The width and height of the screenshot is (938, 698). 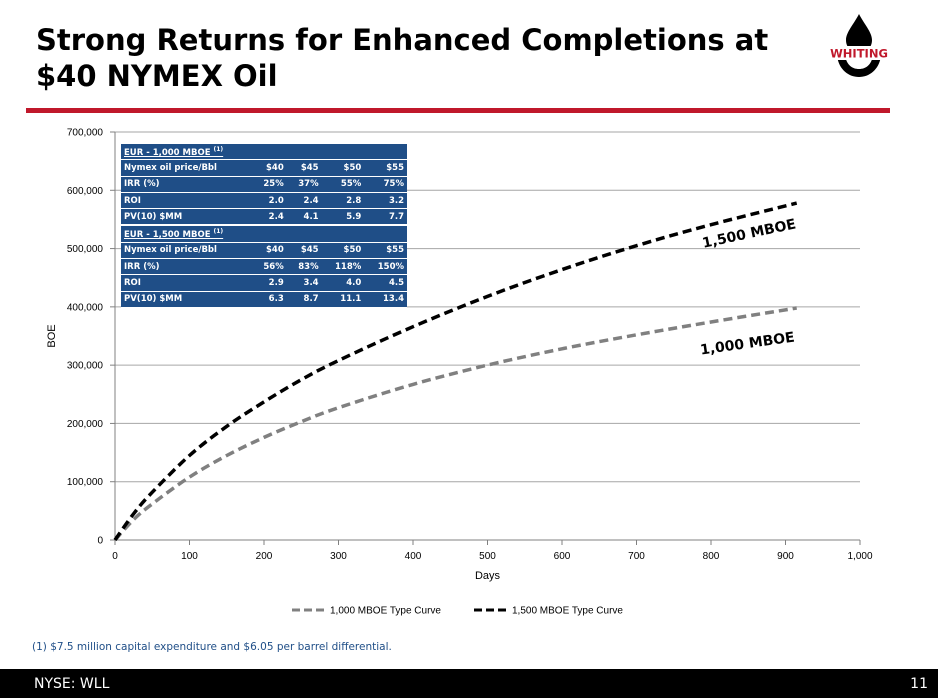 I want to click on table-row: IRR (%) 56% 83% 118% 150%, so click(x=264, y=267).